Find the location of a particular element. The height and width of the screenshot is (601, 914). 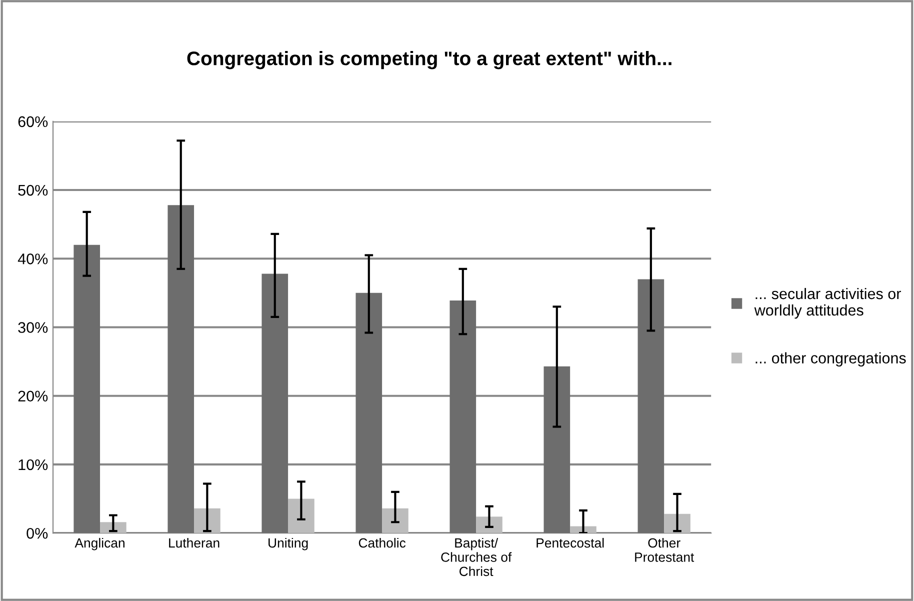

y-tick-label: 10% is located at coordinates (33, 464).